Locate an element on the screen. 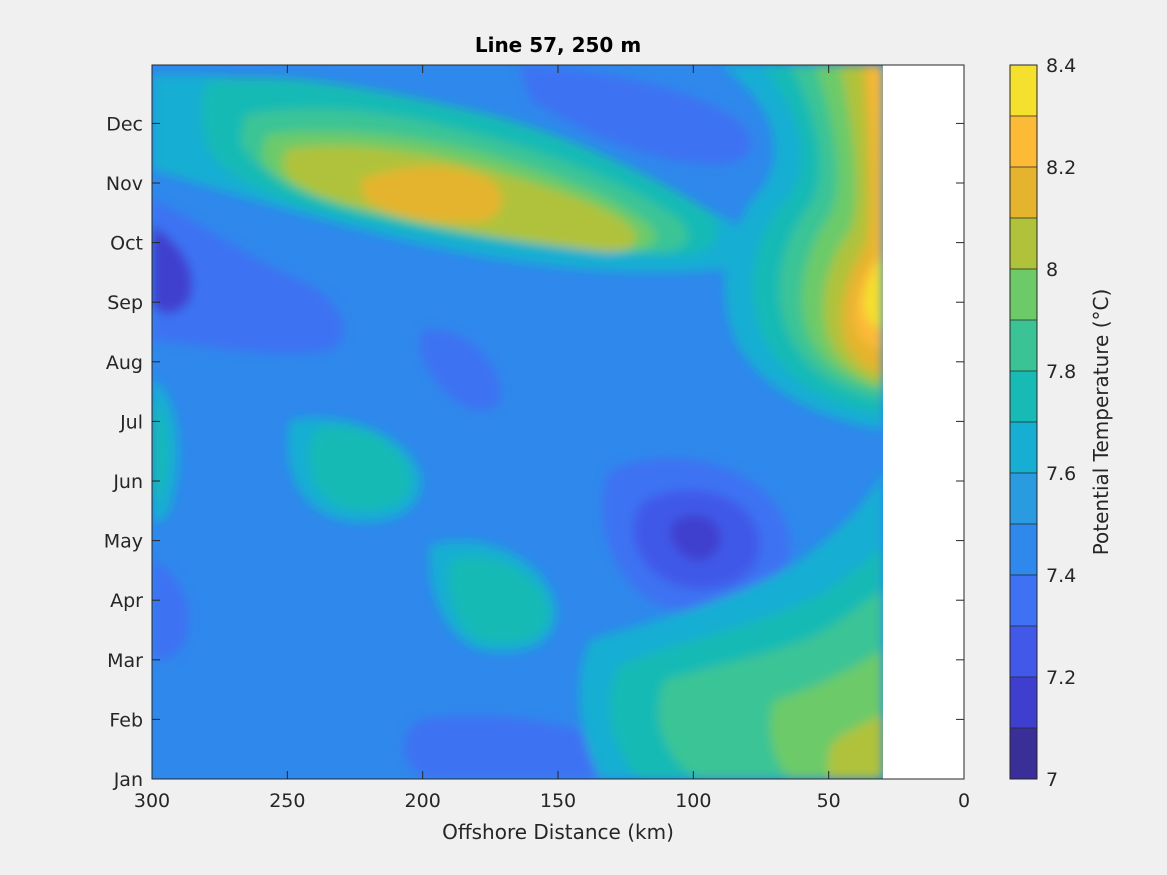  y-tick-label: May is located at coordinates (123, 542).